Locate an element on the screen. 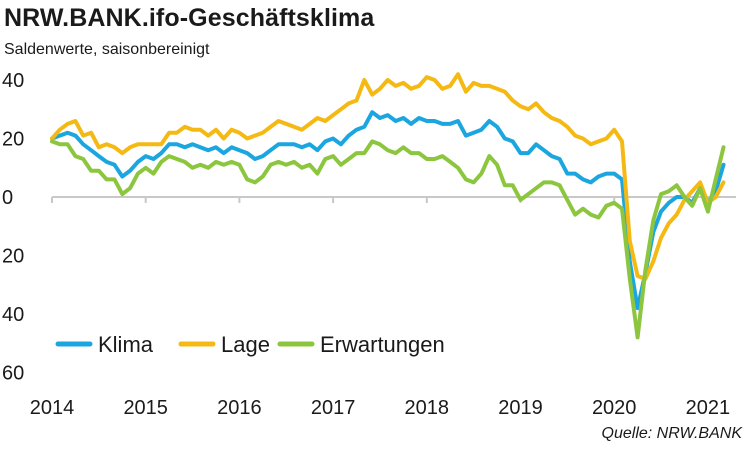 The width and height of the screenshot is (750, 450). y-tick-label: 60 is located at coordinates (13, 374).